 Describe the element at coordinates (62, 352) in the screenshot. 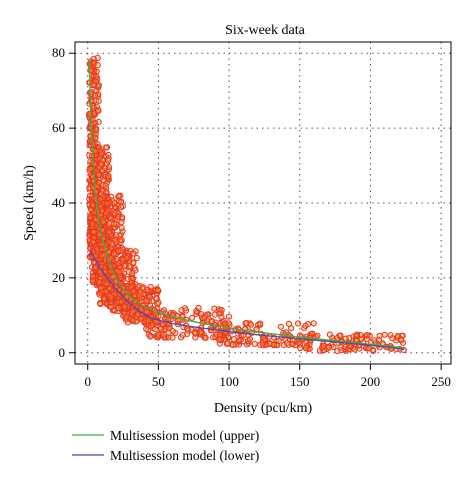

I see `y-tick-label: 0` at that location.